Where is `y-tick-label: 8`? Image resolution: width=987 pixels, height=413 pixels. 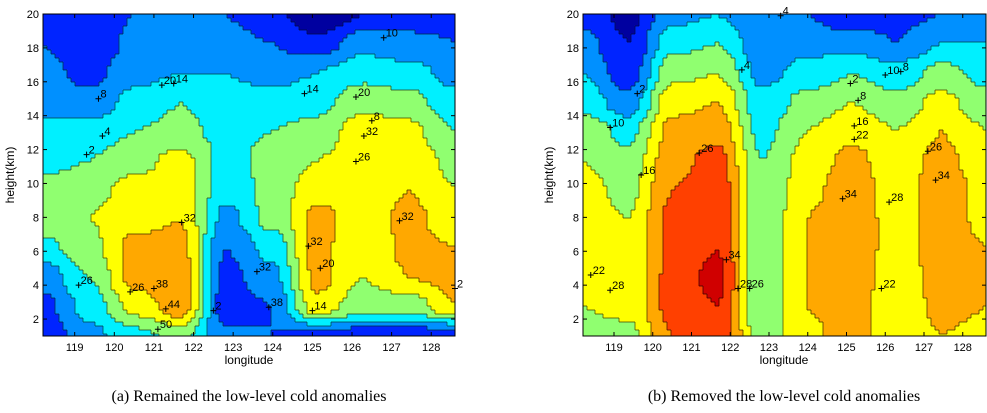 y-tick-label: 8 is located at coordinates (576, 218).